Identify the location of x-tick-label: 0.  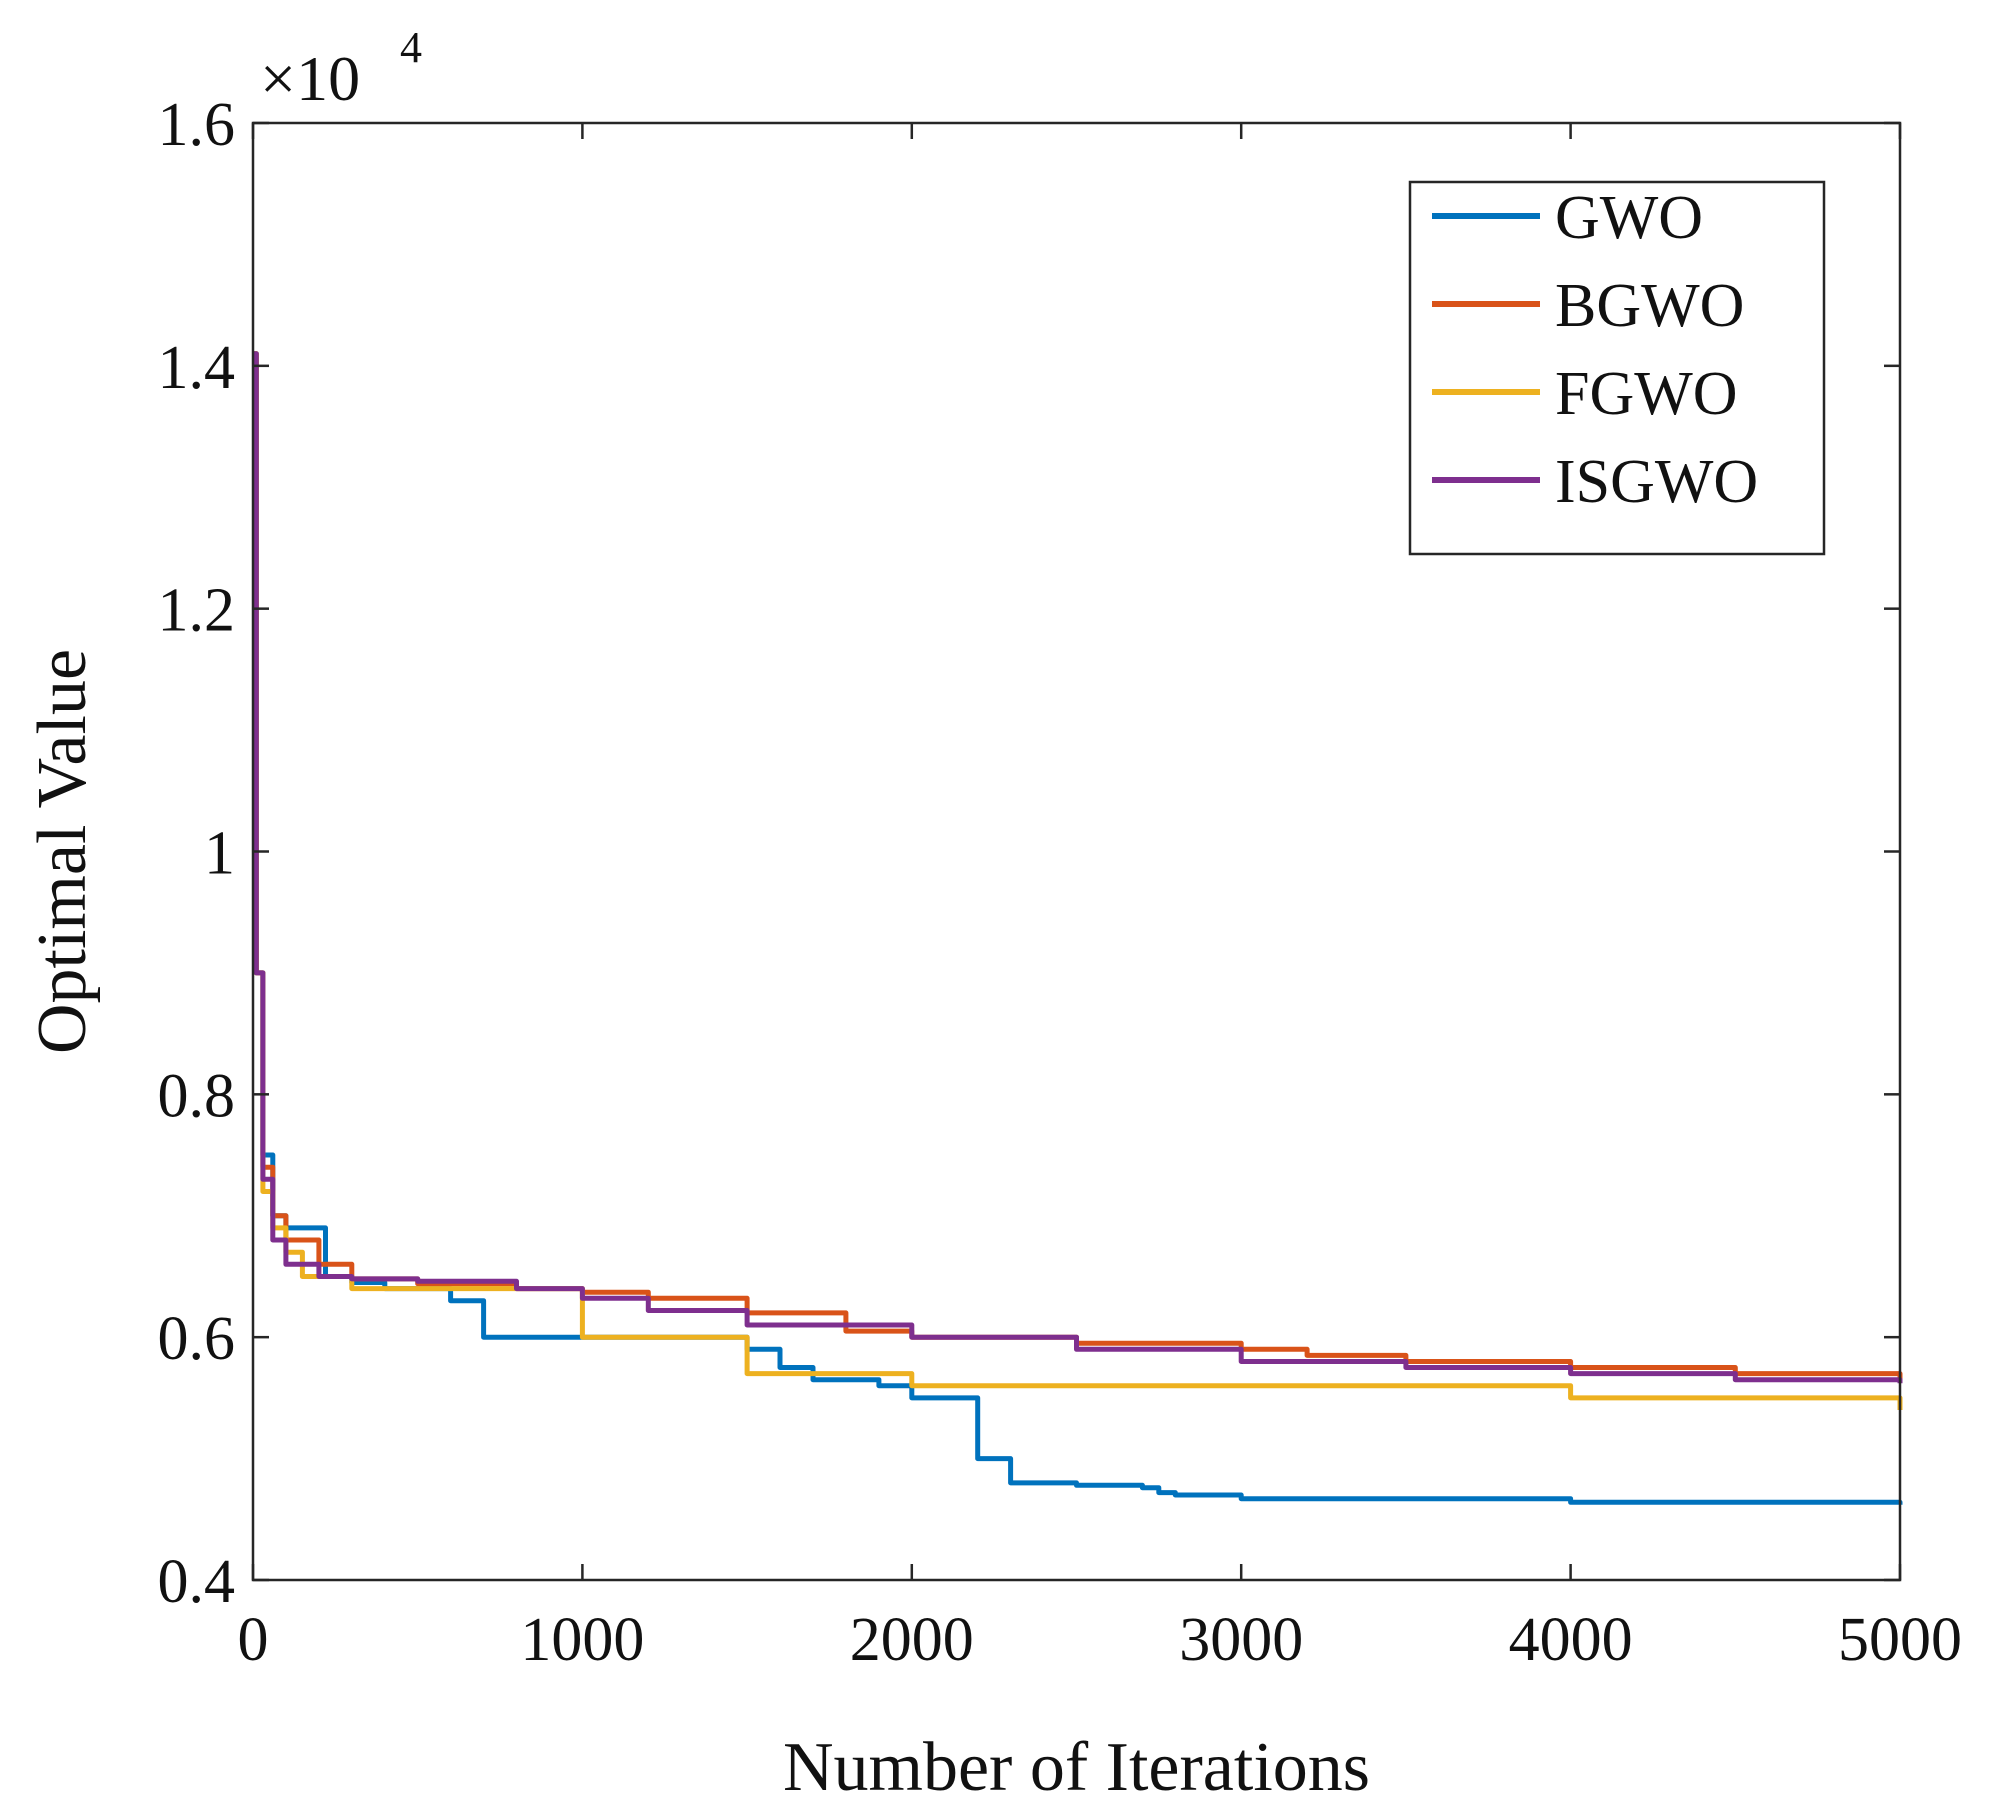
(253, 1640).